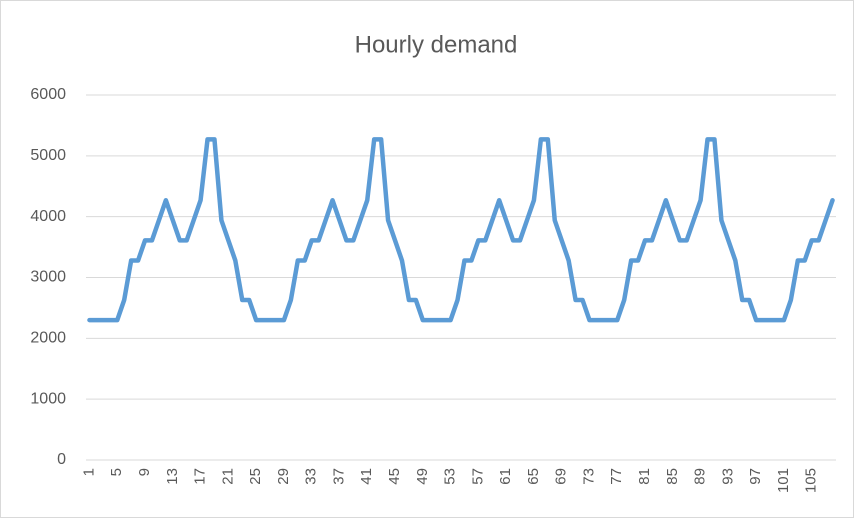  Describe the element at coordinates (783, 480) in the screenshot. I see `x-tick-label: 101` at that location.